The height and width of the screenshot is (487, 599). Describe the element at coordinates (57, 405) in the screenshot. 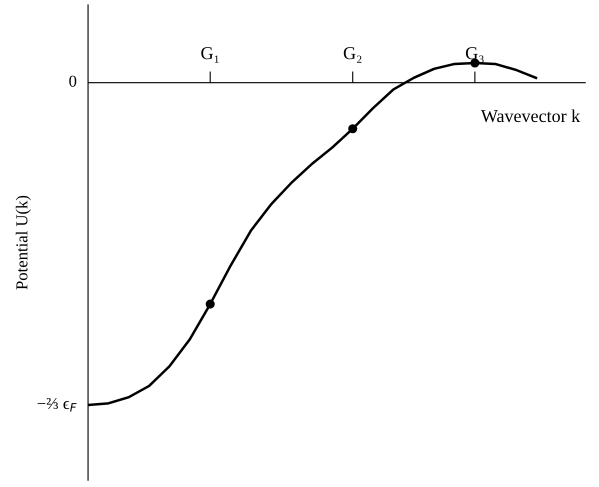

I see `text: −⅔ ϵ$_{F}$` at that location.